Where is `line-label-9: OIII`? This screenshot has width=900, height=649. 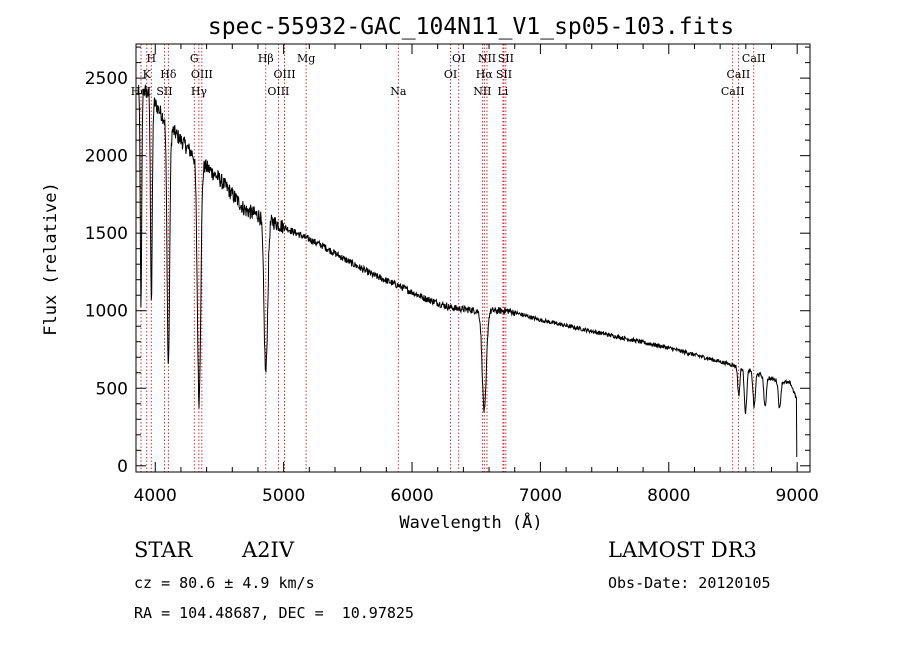 line-label-9: OIII is located at coordinates (278, 91).